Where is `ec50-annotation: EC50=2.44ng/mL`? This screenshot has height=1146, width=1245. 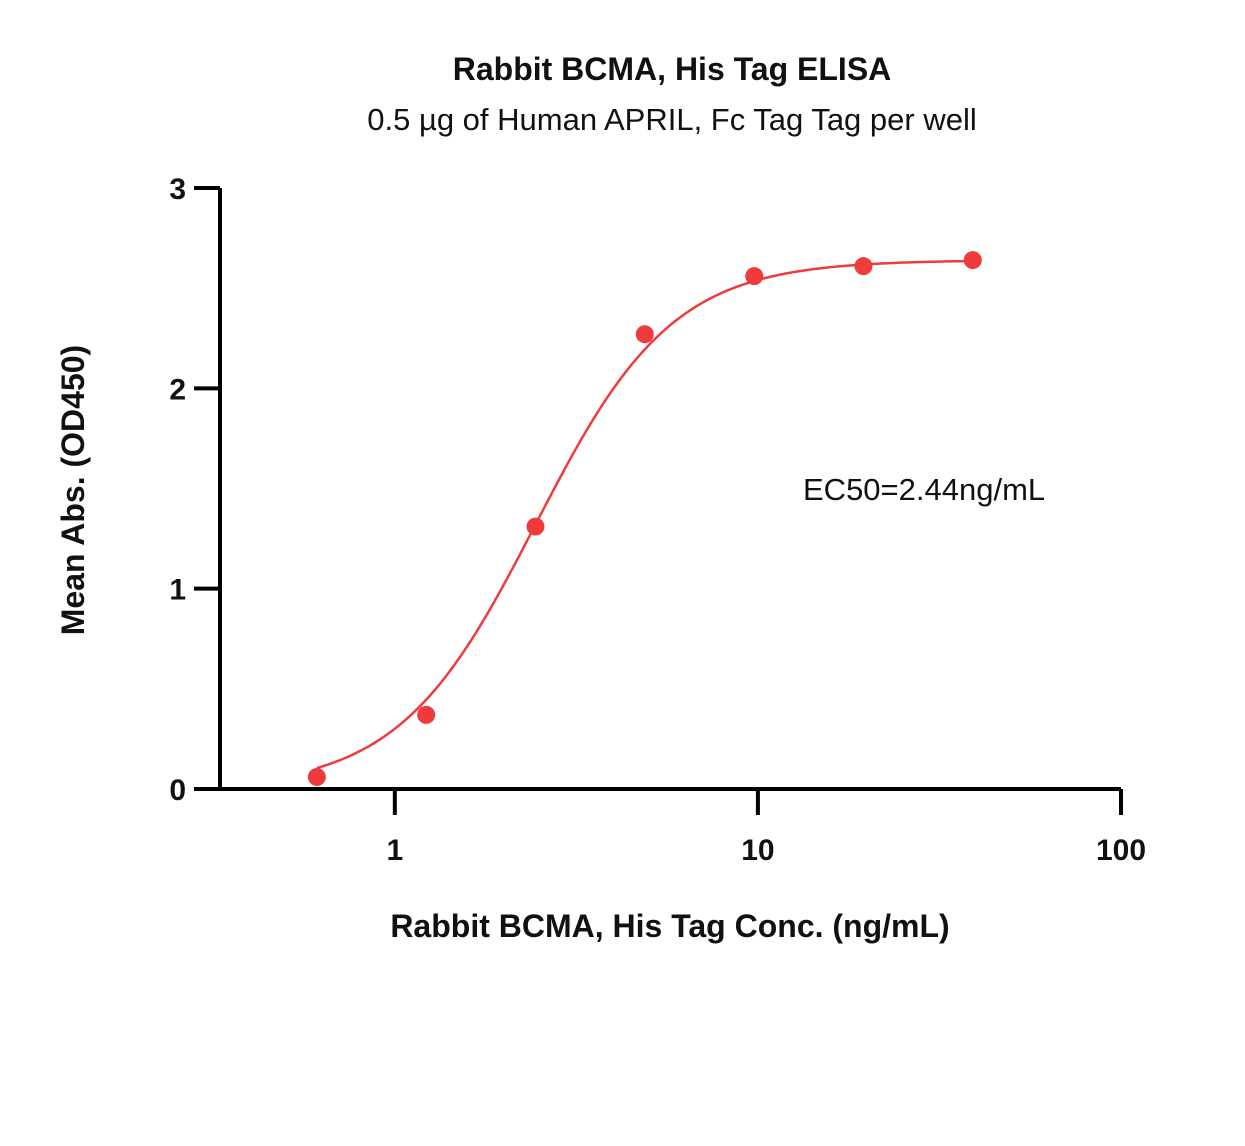
ec50-annotation: EC50=2.44ng/mL is located at coordinates (924, 489).